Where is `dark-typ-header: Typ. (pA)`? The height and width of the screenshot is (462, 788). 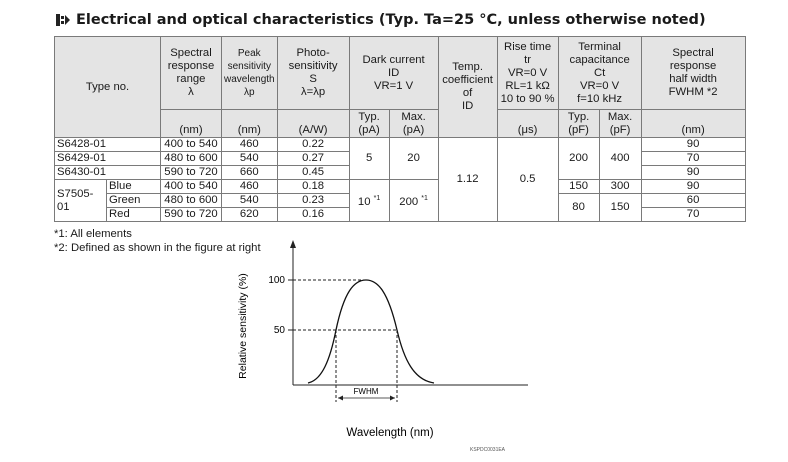 dark-typ-header: Typ. (pA) is located at coordinates (369, 123).